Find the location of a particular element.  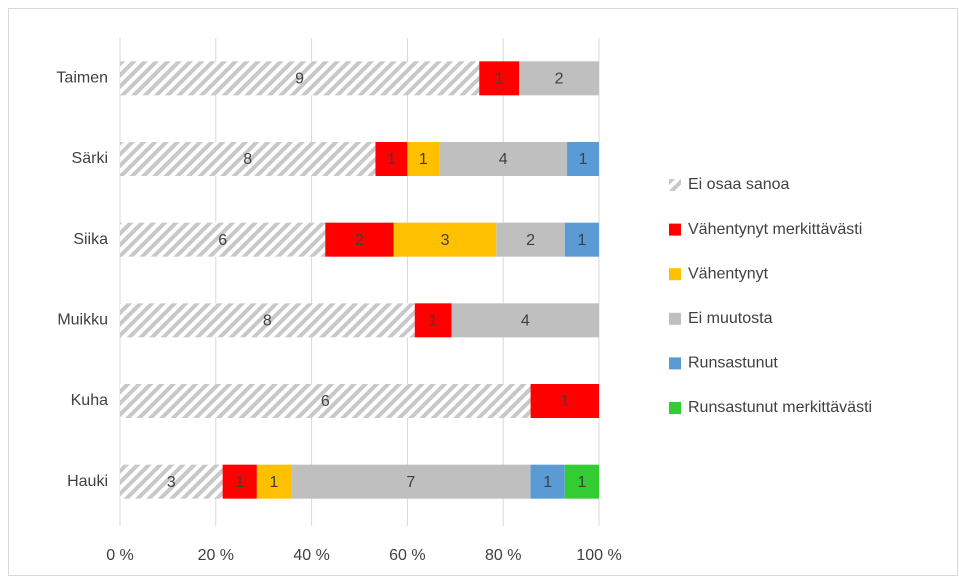

y-tick-label: Taimen is located at coordinates (82, 78).